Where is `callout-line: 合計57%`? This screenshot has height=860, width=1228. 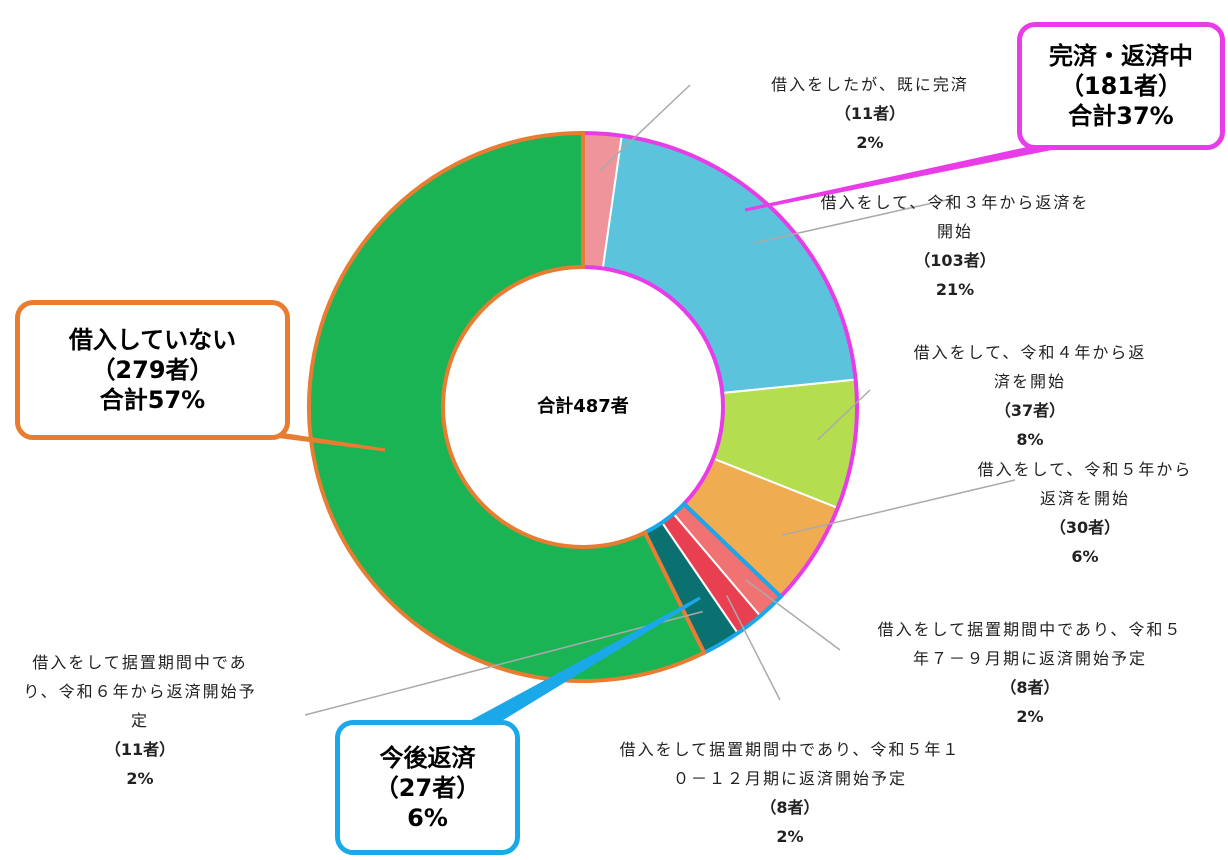
callout-line: 合計57% is located at coordinates (152, 400).